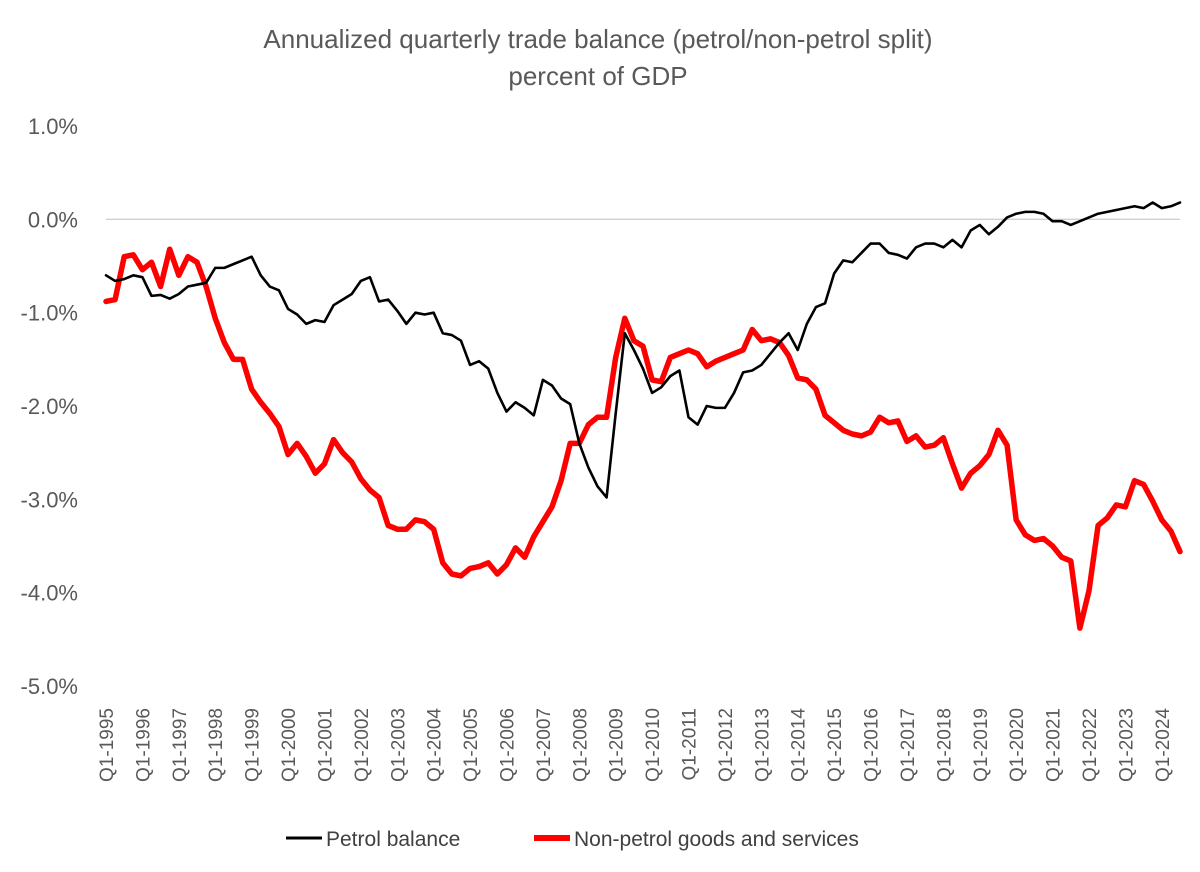 This screenshot has width=1200, height=872. I want to click on x-tick-label: Q1-2012, so click(726, 745).